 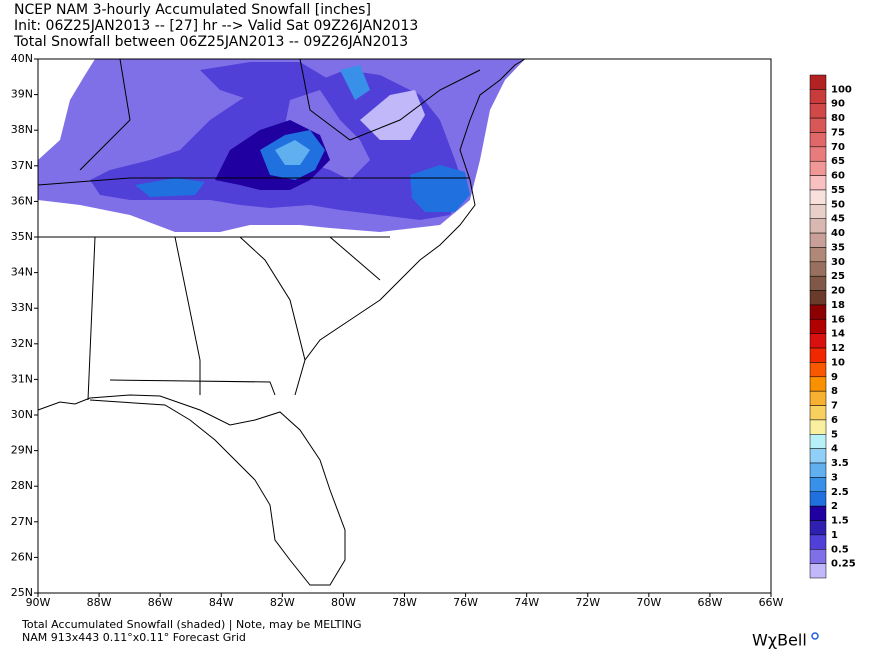 I want to click on colorbar-label: 100, so click(x=841, y=89).